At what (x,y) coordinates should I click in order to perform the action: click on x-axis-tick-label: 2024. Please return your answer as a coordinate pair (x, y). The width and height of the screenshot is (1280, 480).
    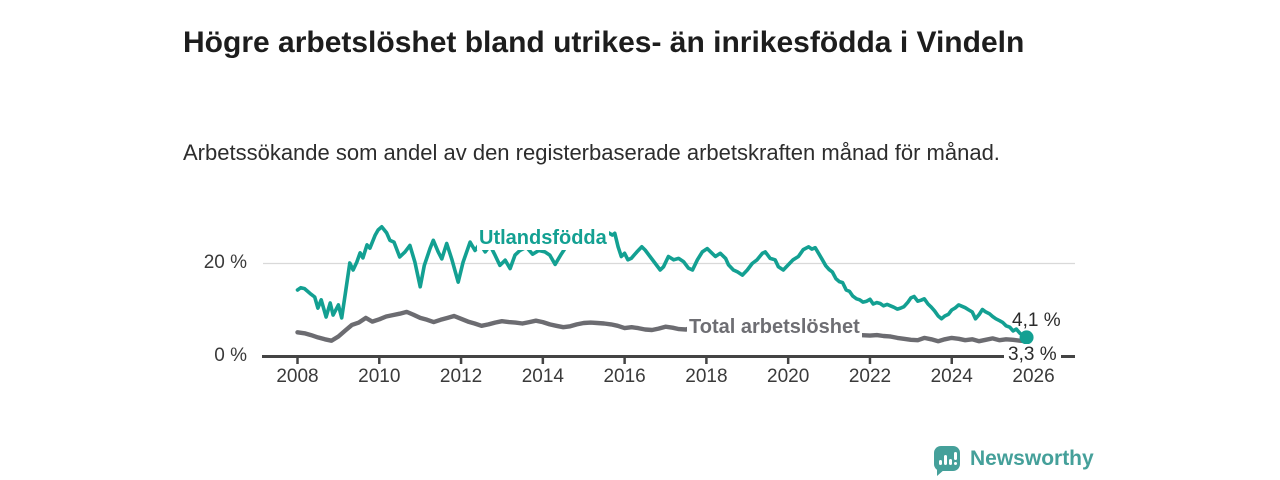
    Looking at the image, I should click on (951, 376).